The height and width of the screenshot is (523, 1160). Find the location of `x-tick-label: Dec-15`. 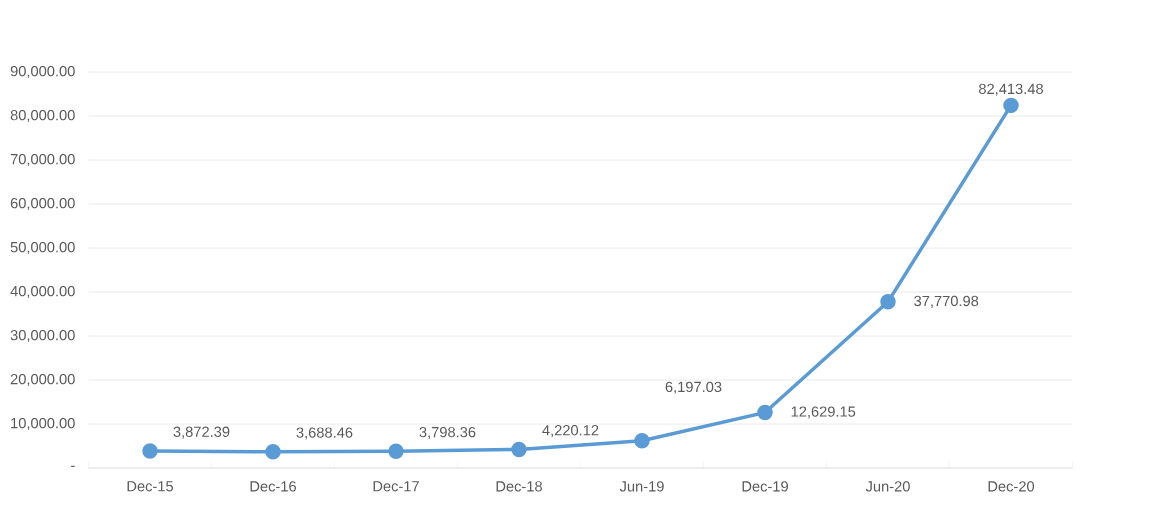

x-tick-label: Dec-15 is located at coordinates (150, 486).